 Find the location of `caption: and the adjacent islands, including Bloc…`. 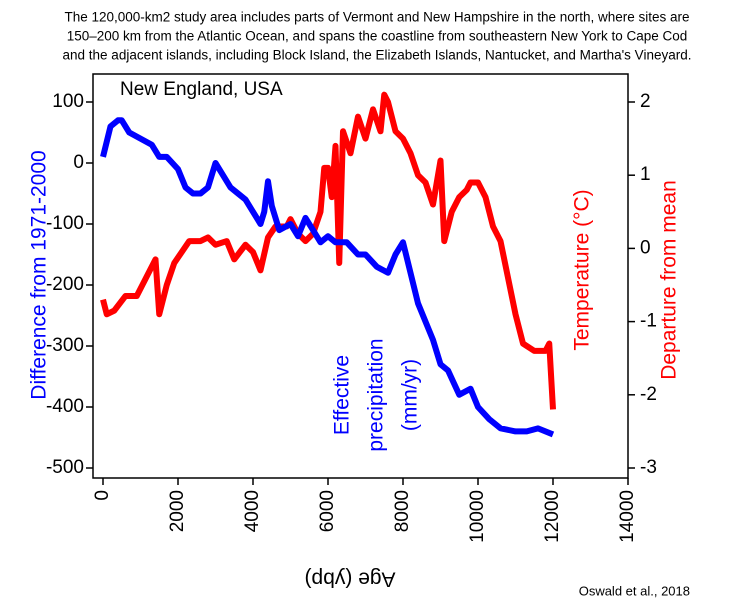

caption: and the adjacent islands, including Bloc… is located at coordinates (377, 55).